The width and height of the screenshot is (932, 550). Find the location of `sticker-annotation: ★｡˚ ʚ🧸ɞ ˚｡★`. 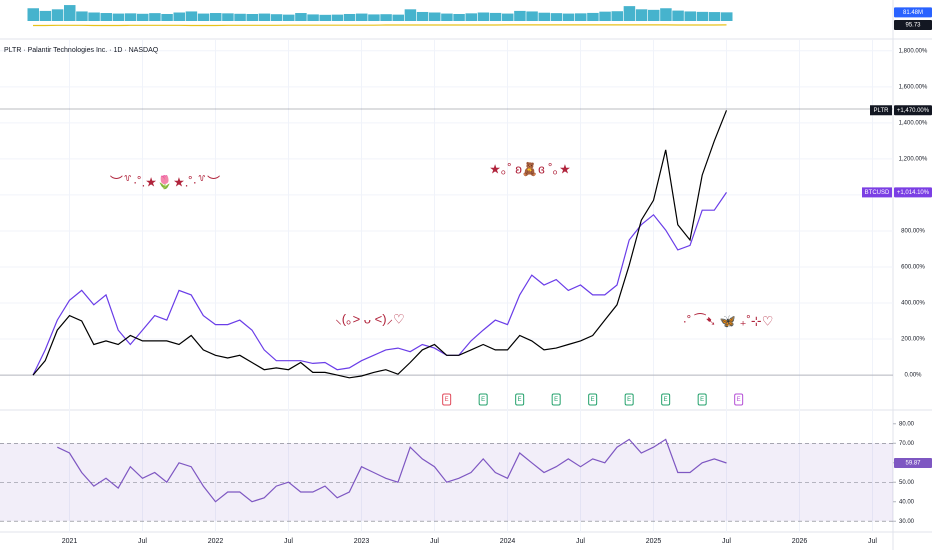

sticker-annotation: ★｡˚ ʚ🧸ɞ ˚｡★ is located at coordinates (530, 169).